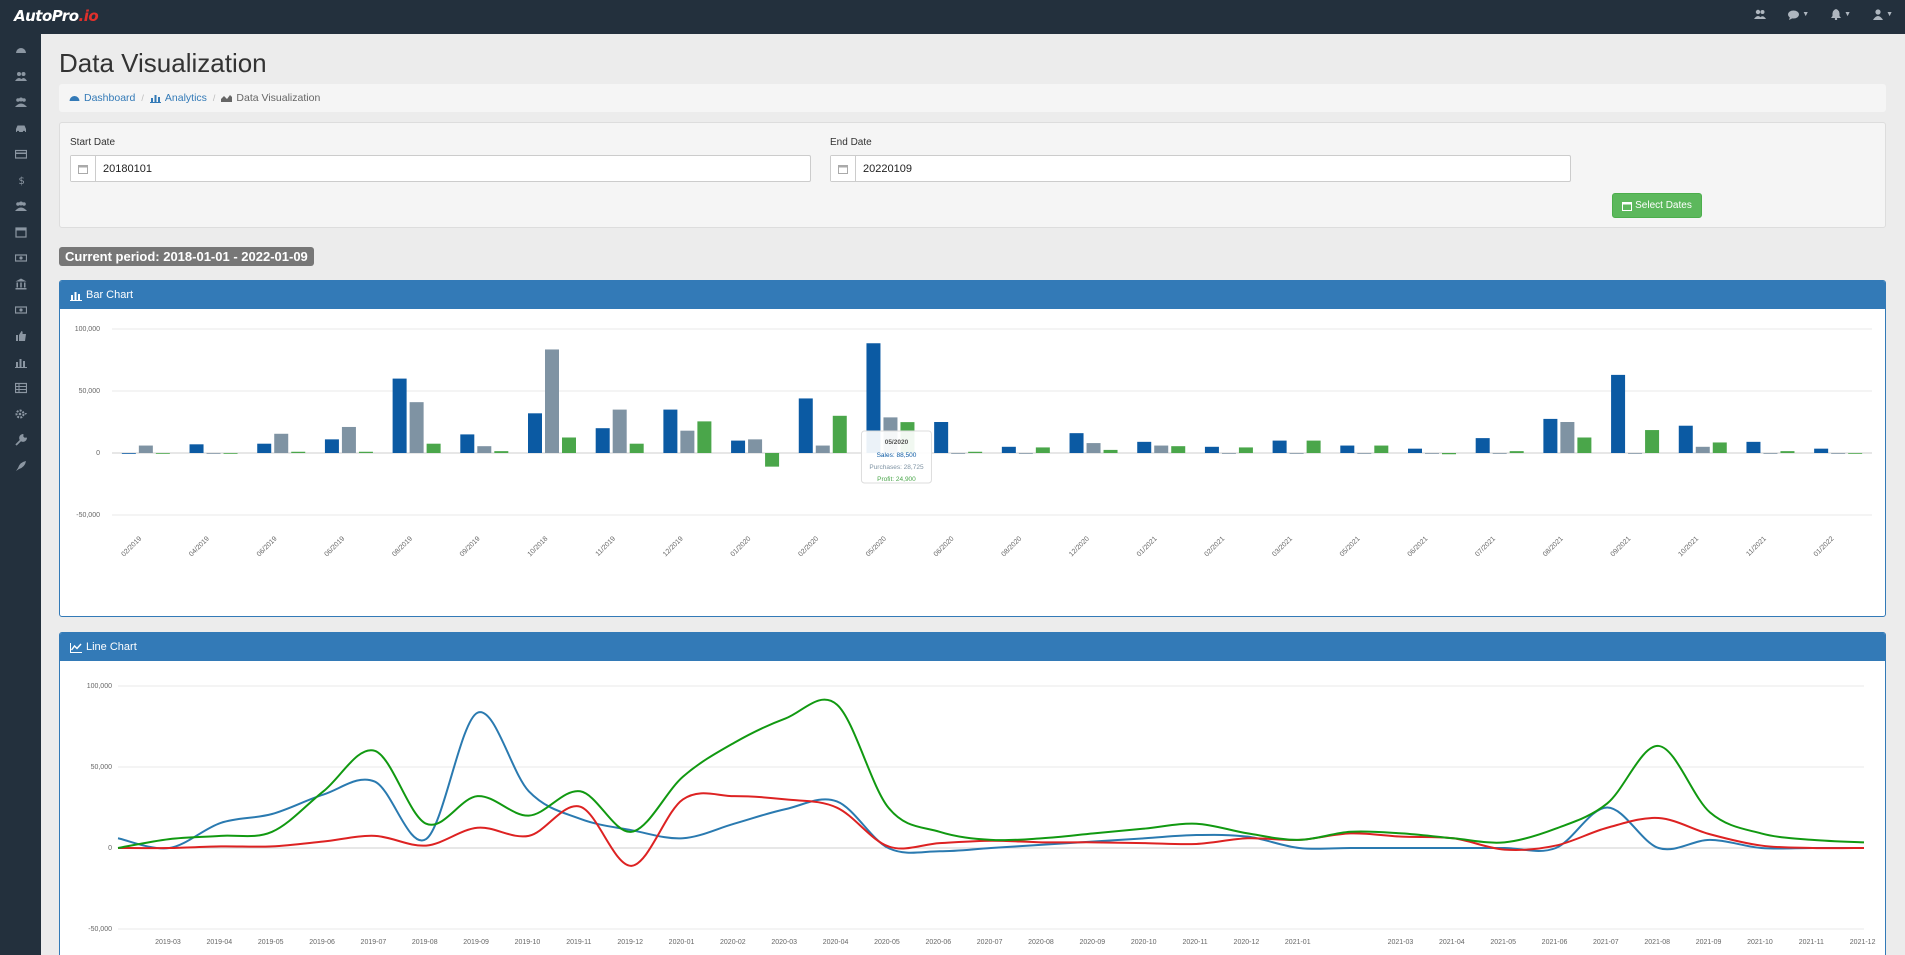  Describe the element at coordinates (20, 128) in the screenshot. I see `car-icon` at that location.